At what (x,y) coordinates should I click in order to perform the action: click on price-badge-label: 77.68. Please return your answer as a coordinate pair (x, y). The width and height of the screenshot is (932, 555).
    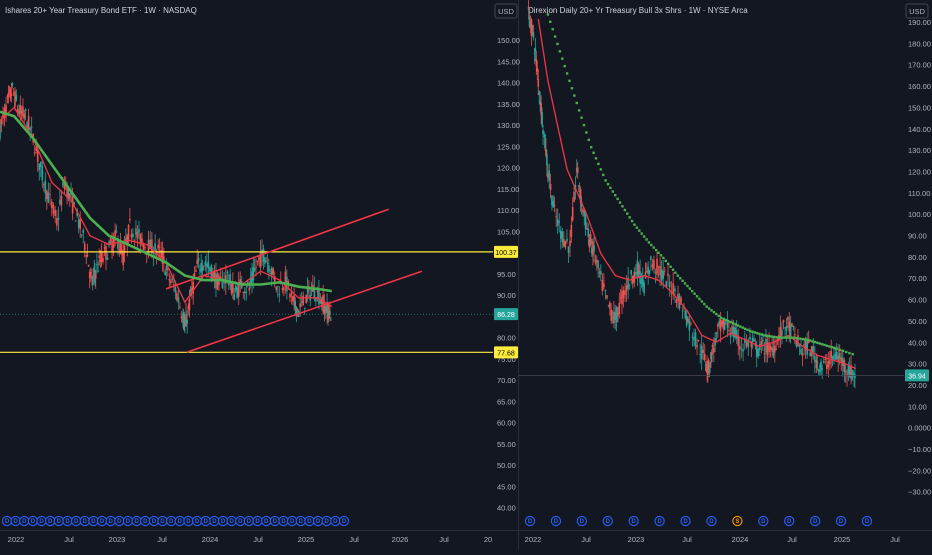
    Looking at the image, I should click on (506, 353).